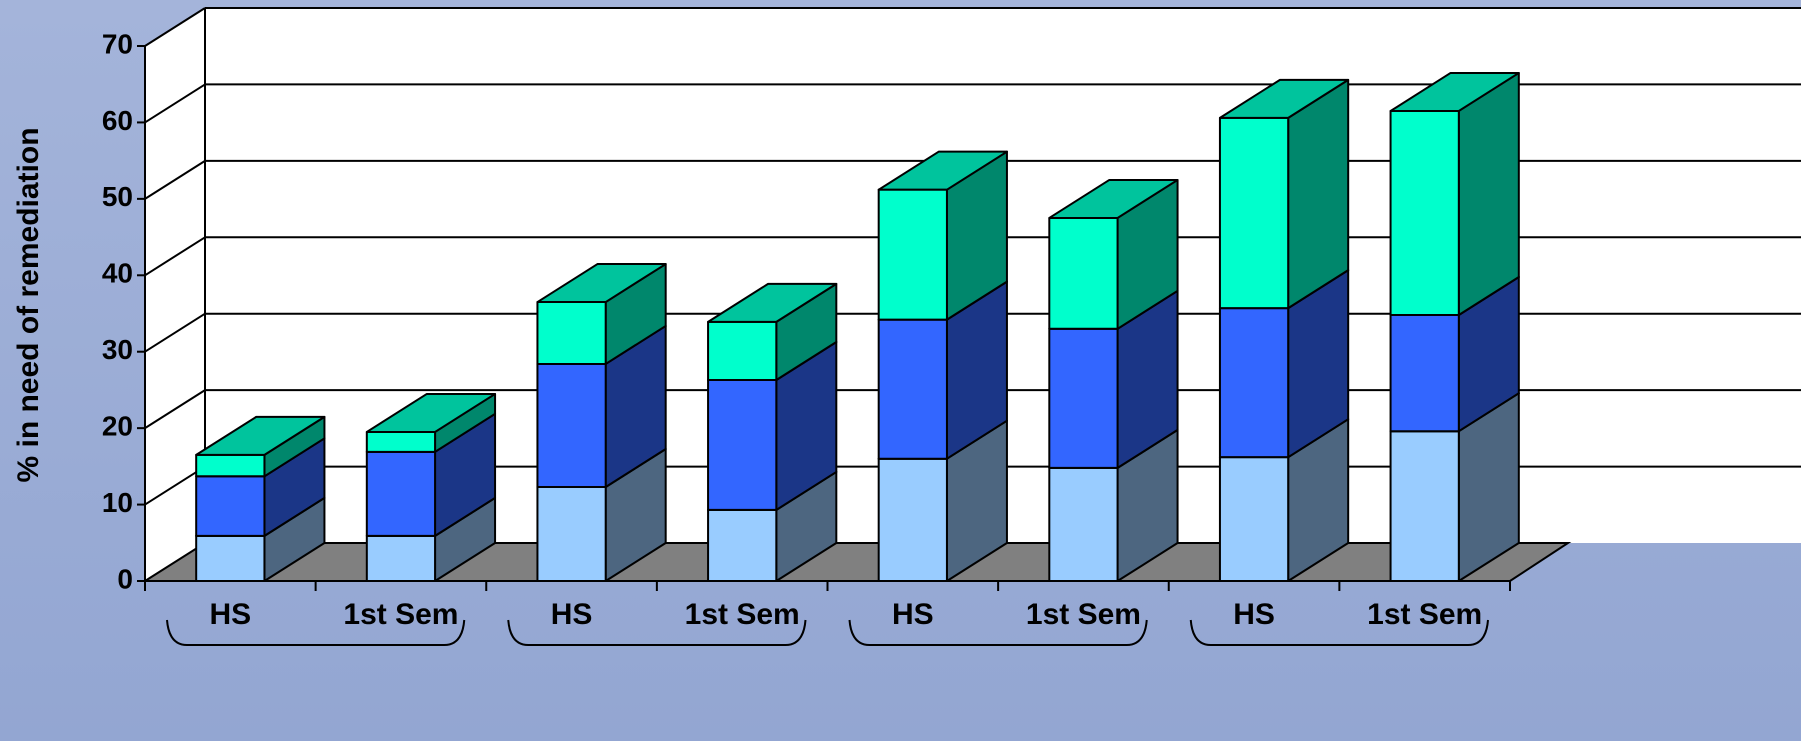  Describe the element at coordinates (117, 273) in the screenshot. I see `y-tick-label: 40` at that location.